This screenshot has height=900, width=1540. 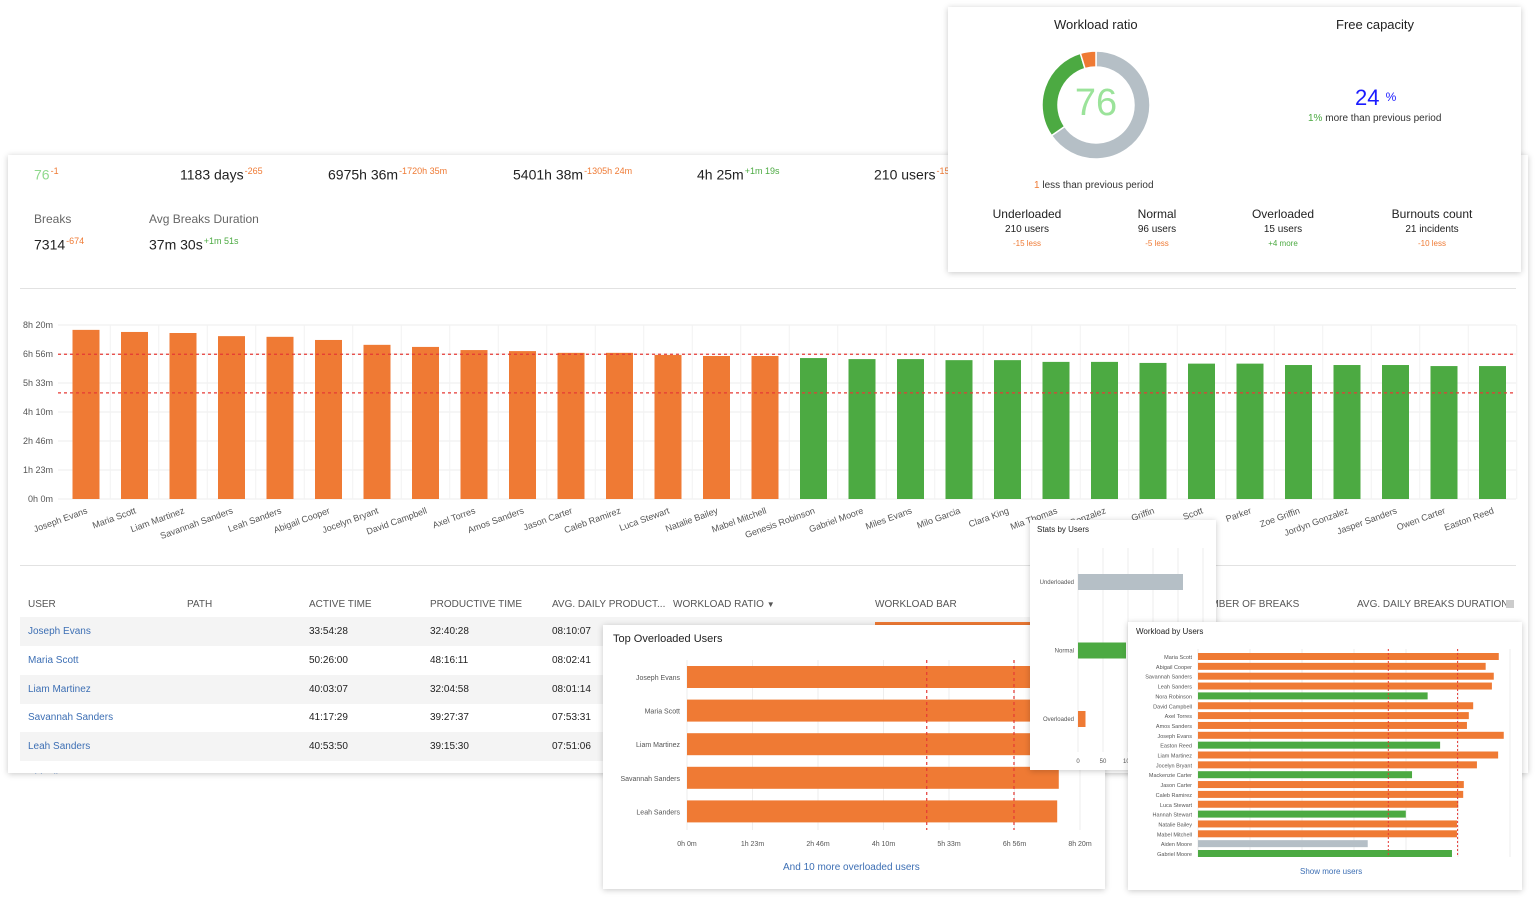 What do you see at coordinates (916, 604) in the screenshot?
I see `column-header: WORKLOAD BAR` at bounding box center [916, 604].